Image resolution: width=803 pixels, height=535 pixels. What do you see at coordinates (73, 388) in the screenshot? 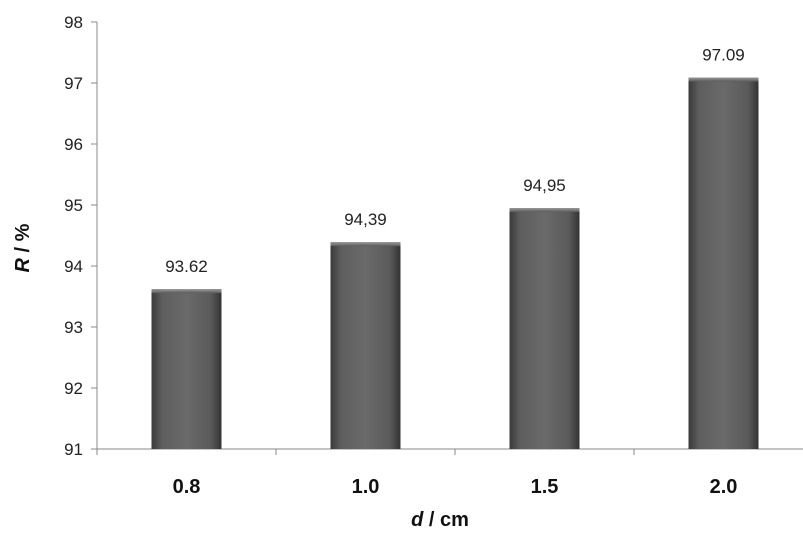
I see `y-tick-label: 92` at bounding box center [73, 388].